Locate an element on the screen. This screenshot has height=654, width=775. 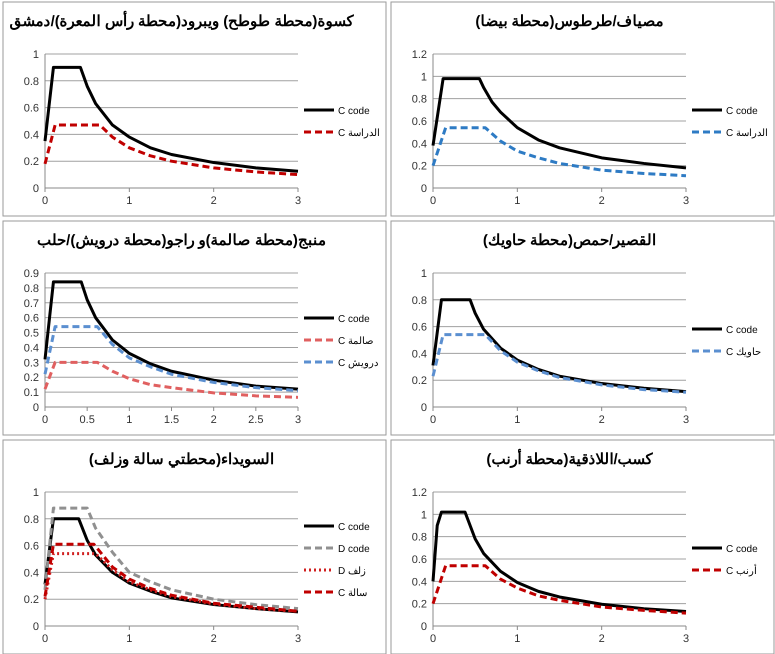
title: القصير/حمص(محطة حاويك) is located at coordinates (569, 240).